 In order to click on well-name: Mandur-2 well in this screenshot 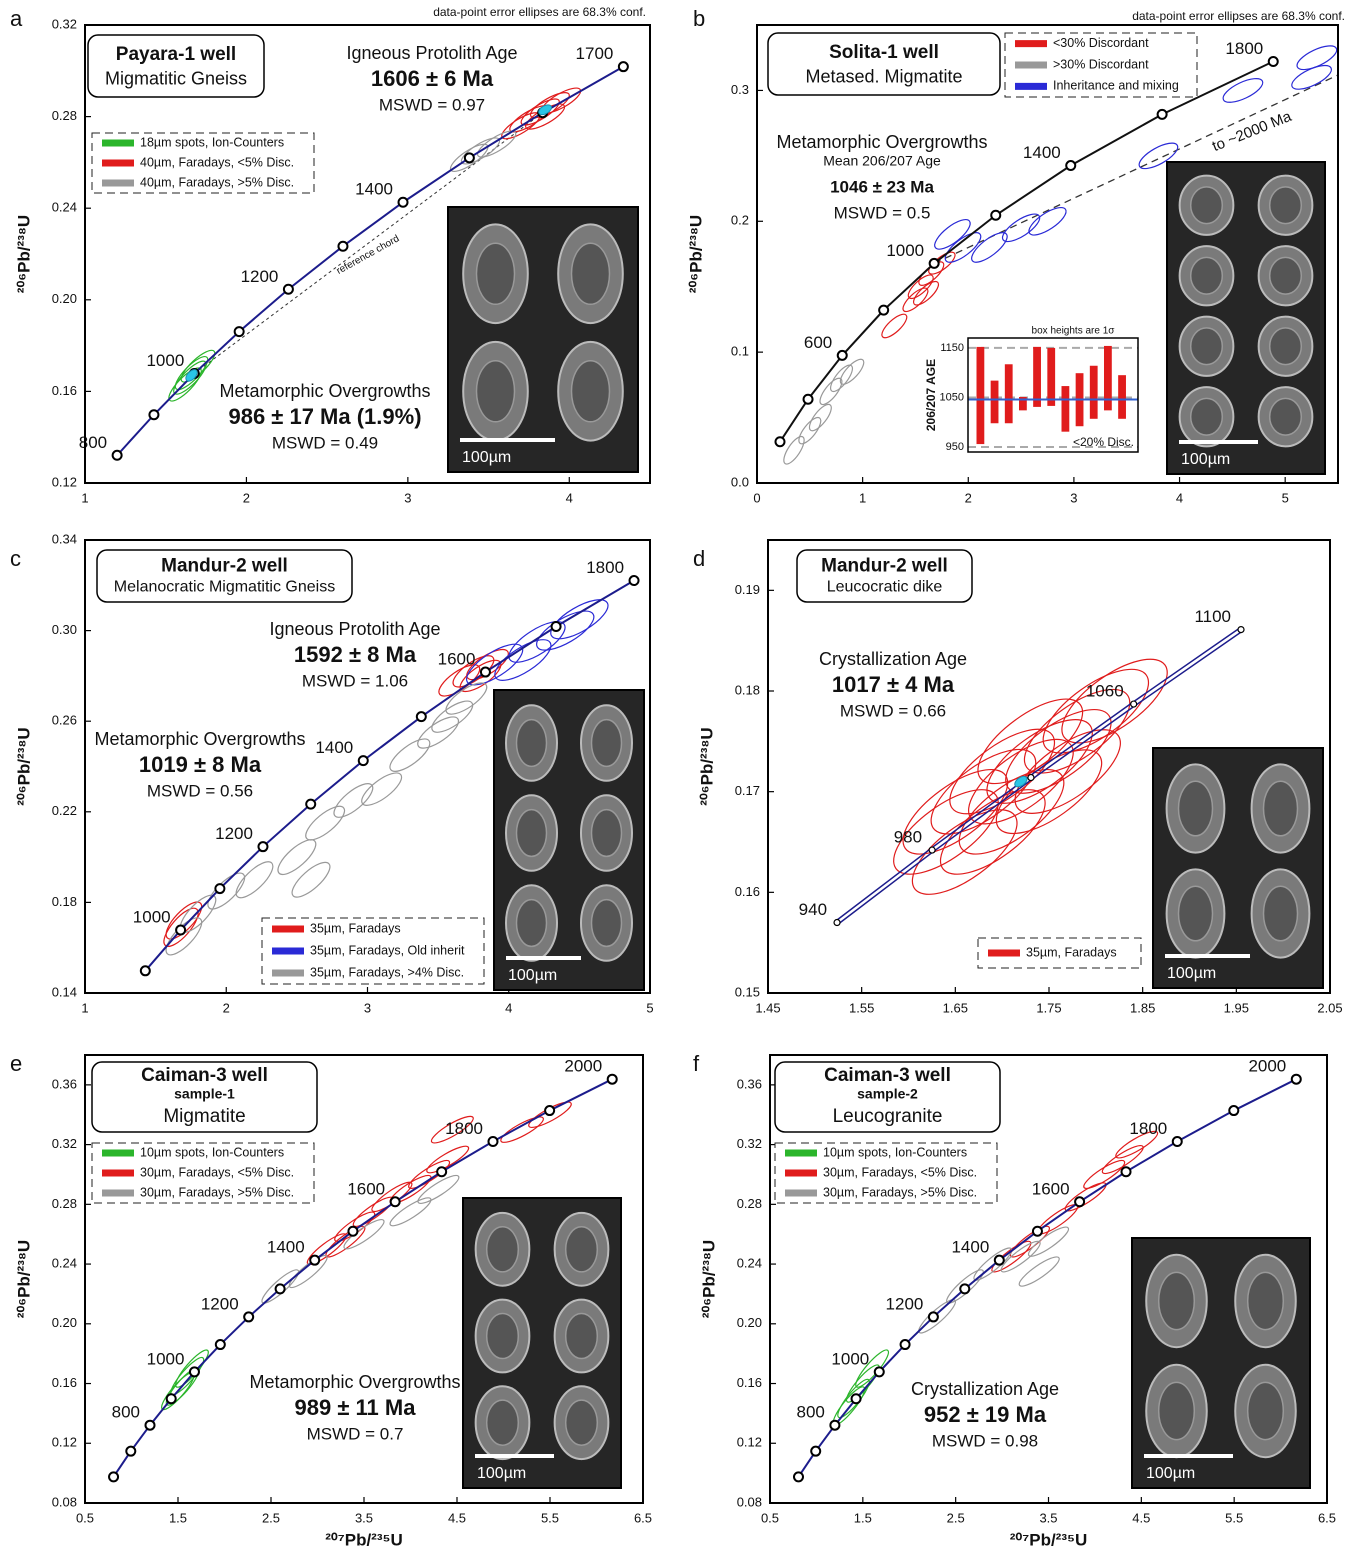, I will do `click(884, 566)`.